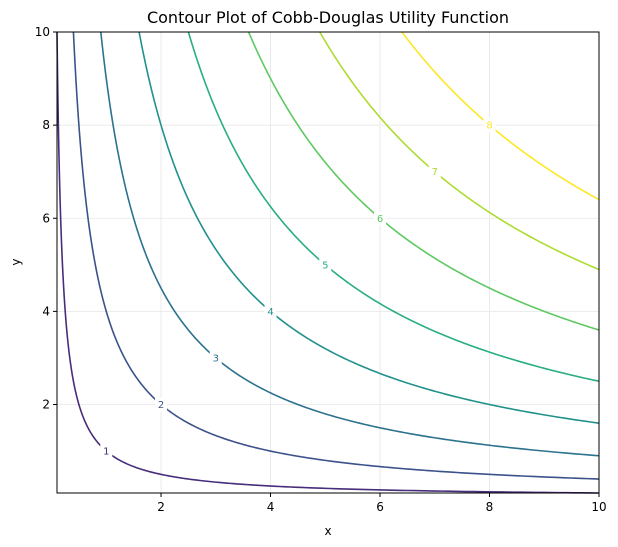  Describe the element at coordinates (271, 507) in the screenshot. I see `x-tick-label: 4` at that location.